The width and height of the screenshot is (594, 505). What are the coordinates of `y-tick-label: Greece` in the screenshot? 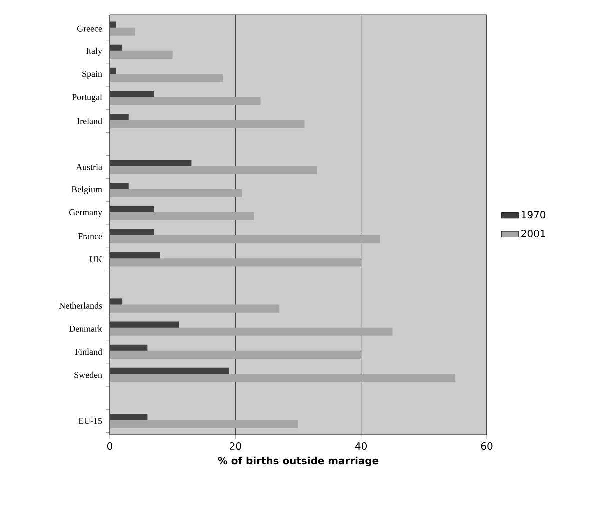 It's located at (89, 29).